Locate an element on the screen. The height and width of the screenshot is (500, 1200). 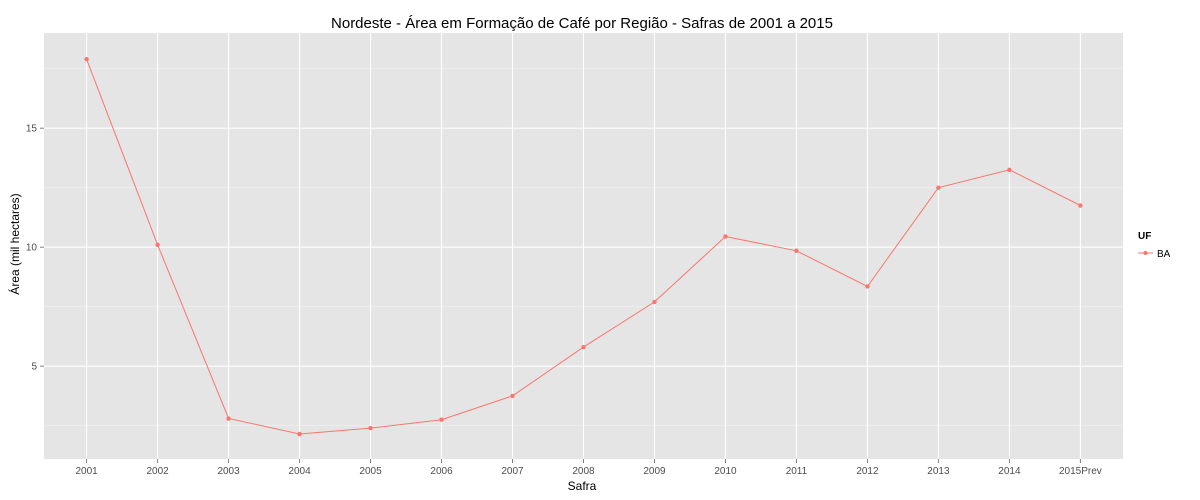
y-tick-label: 15 is located at coordinates (32, 129).